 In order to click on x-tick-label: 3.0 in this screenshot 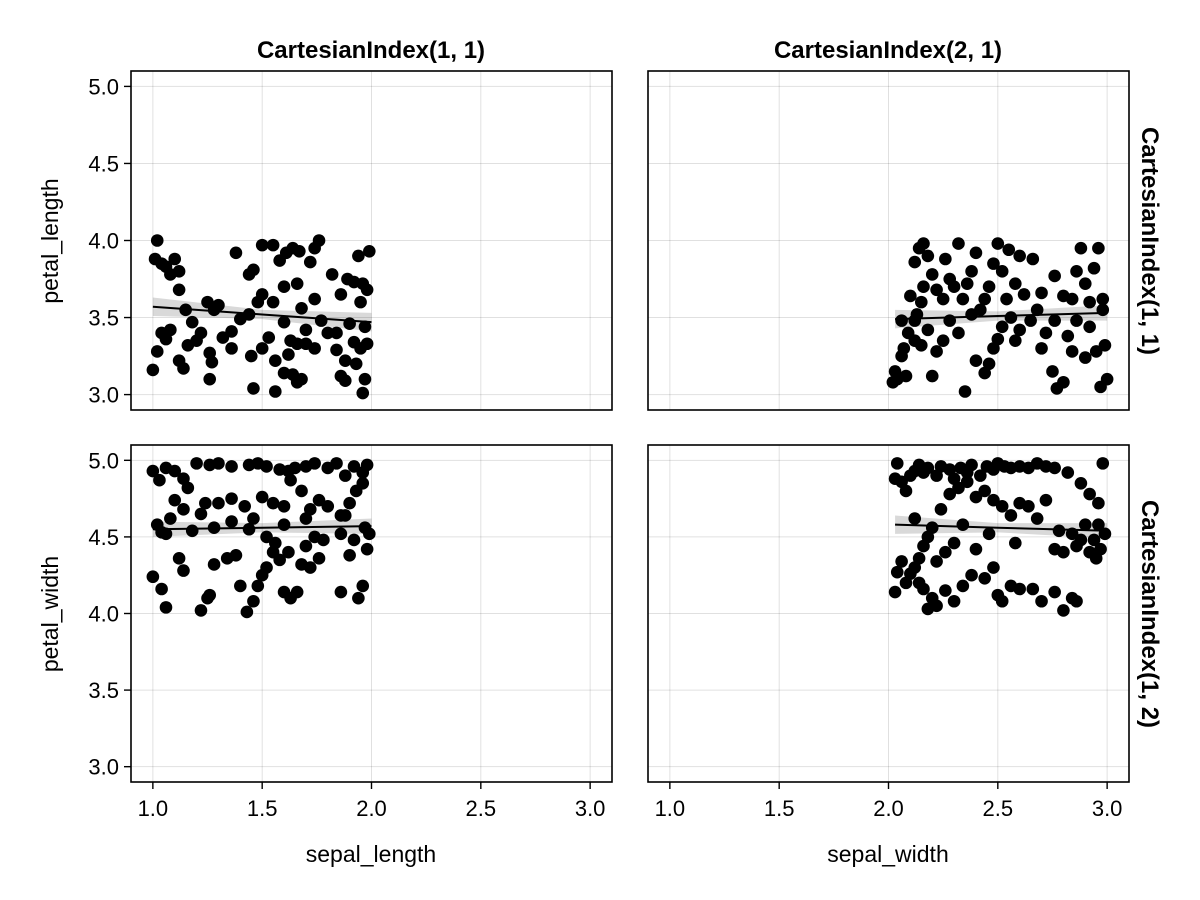, I will do `click(590, 808)`.